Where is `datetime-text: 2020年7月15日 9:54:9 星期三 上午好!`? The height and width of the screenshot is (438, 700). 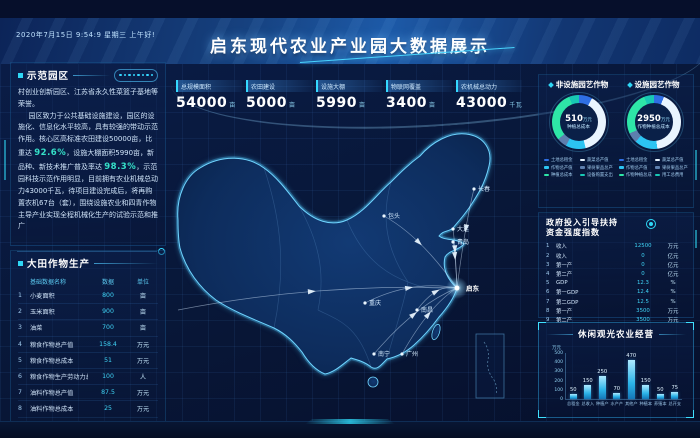
datetime-text: 2020年7月15日 9:54:9 星期三 上午好! is located at coordinates (86, 35).